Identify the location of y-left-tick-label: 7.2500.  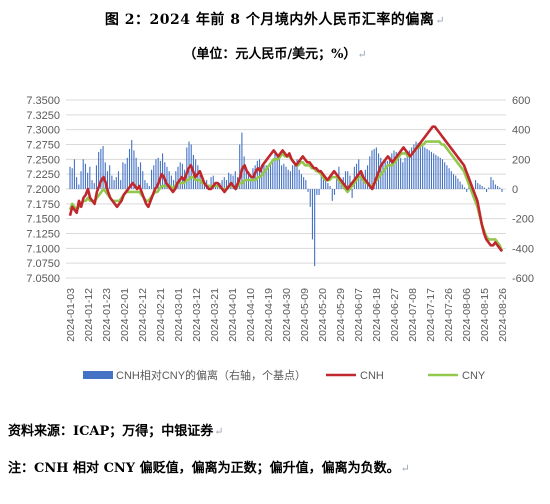
(43, 160).